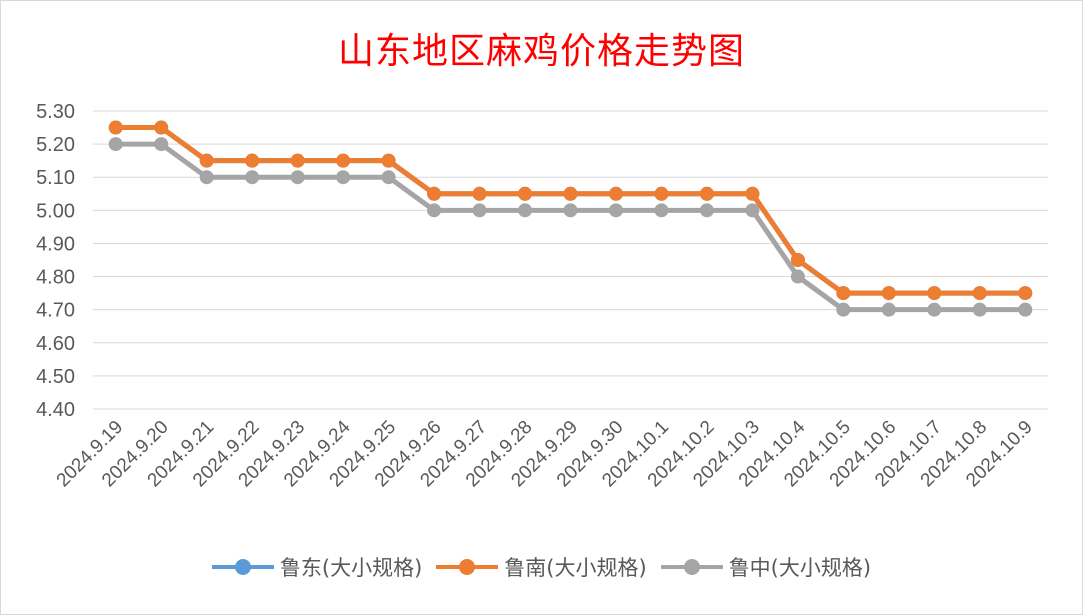 The width and height of the screenshot is (1083, 615). I want to click on y-tick-label: 5.10, so click(55, 178).